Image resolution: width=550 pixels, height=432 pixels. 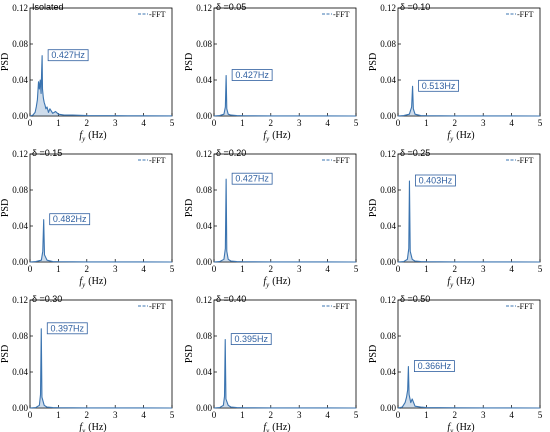 I want to click on panel-label: δ =0.50, so click(x=415, y=299).